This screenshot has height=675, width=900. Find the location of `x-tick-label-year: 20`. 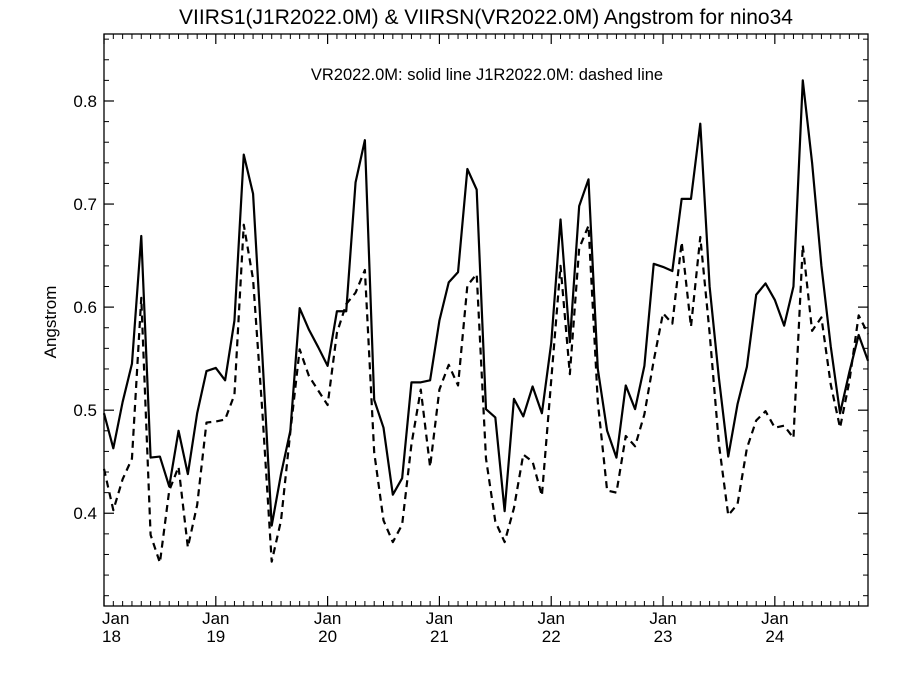

x-tick-label-year: 20 is located at coordinates (327, 636).